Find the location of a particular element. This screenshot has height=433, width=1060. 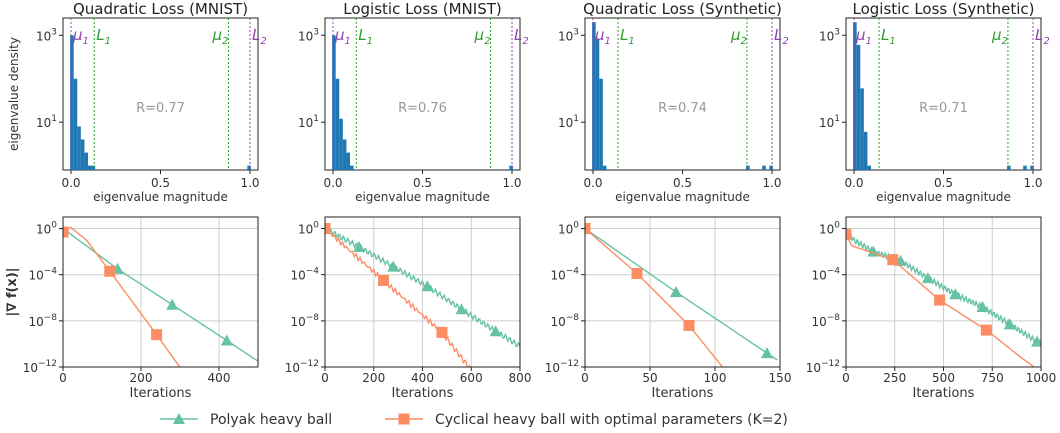

x-tick-label: 50 is located at coordinates (649, 378).